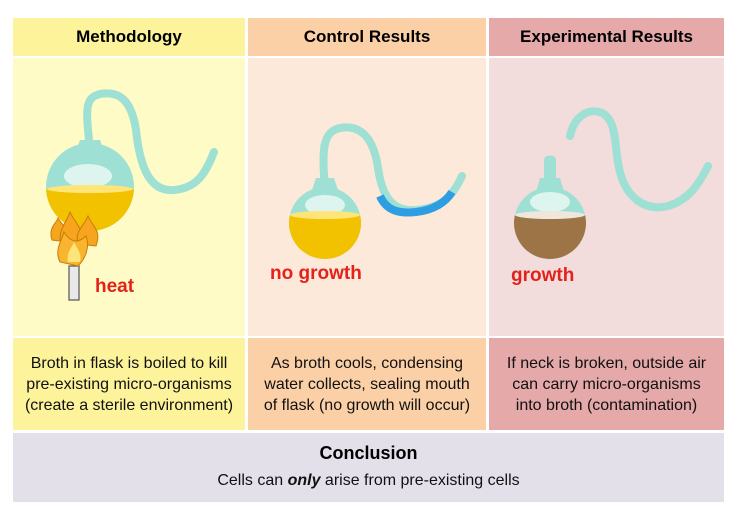 The image size is (740, 520). What do you see at coordinates (74, 238) in the screenshot?
I see `flame-icon` at bounding box center [74, 238].